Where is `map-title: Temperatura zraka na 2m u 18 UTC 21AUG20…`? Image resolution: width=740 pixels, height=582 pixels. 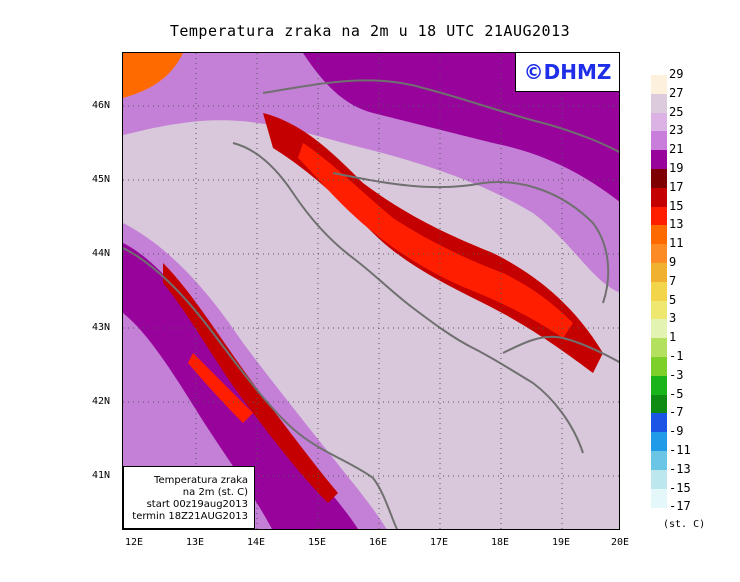
map-title: Temperatura zraka na 2m u 18 UTC 21AUG20… is located at coordinates (370, 31).